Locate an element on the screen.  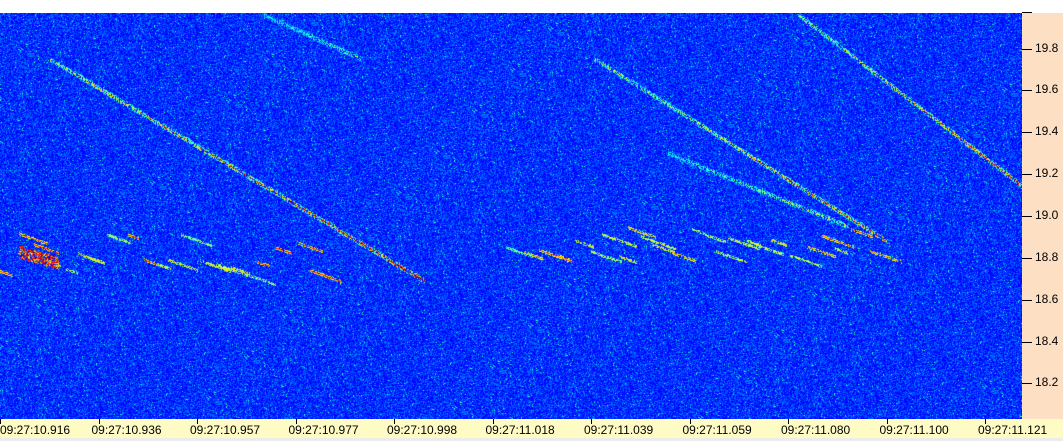
y-tick-label: 19.0 is located at coordinates (1047, 215).